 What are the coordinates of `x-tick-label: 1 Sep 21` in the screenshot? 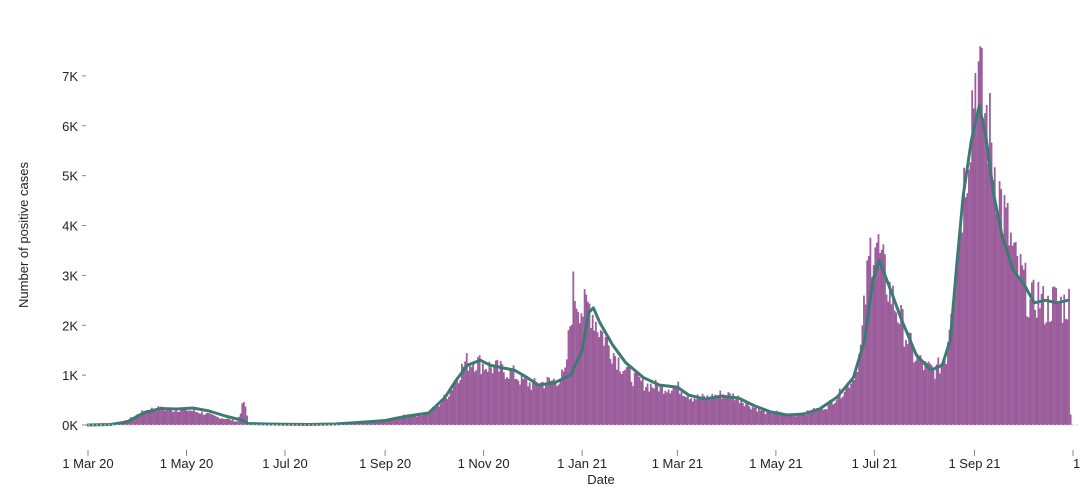 It's located at (974, 463).